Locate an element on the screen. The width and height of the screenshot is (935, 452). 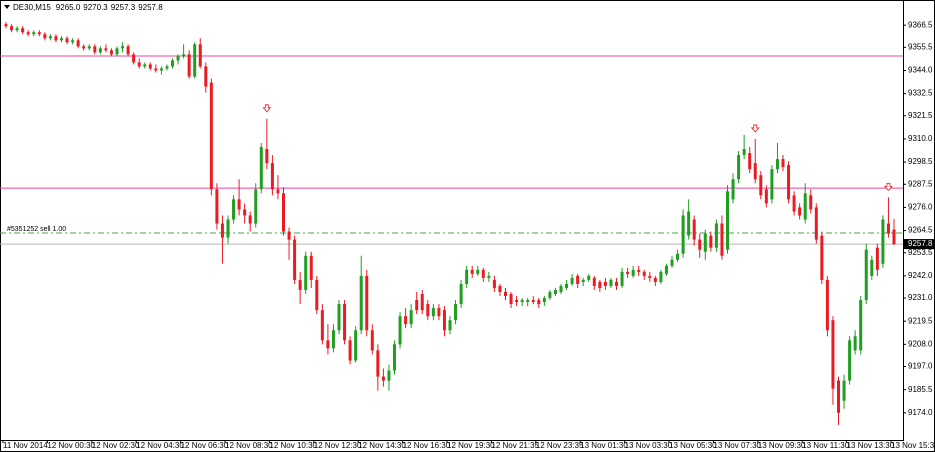
x-tick-label: 13 Nov 07:30 is located at coordinates (737, 445).